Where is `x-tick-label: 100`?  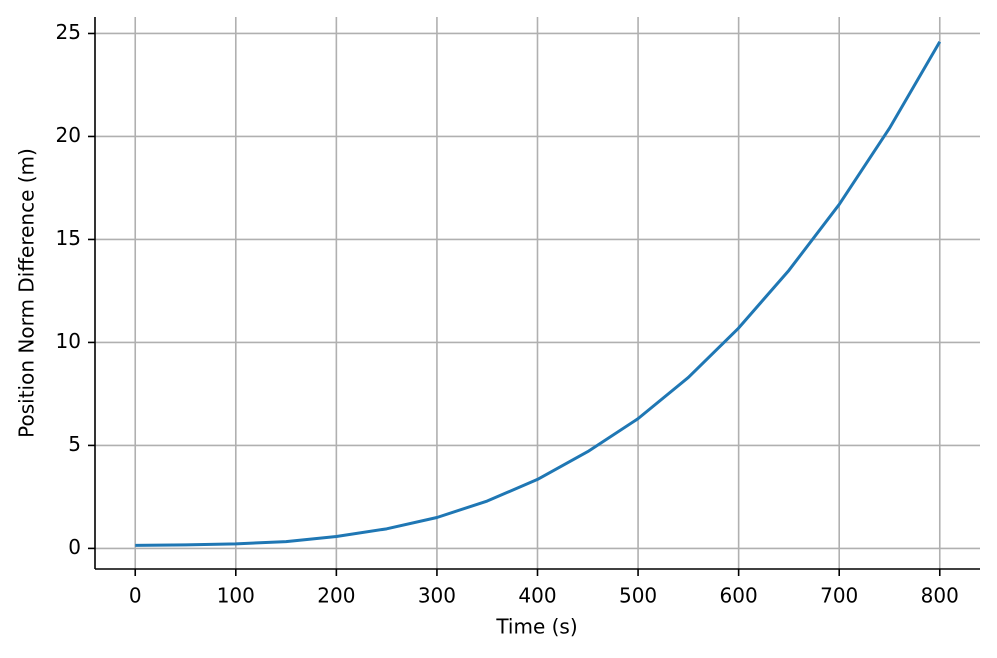
x-tick-label: 100 is located at coordinates (236, 596).